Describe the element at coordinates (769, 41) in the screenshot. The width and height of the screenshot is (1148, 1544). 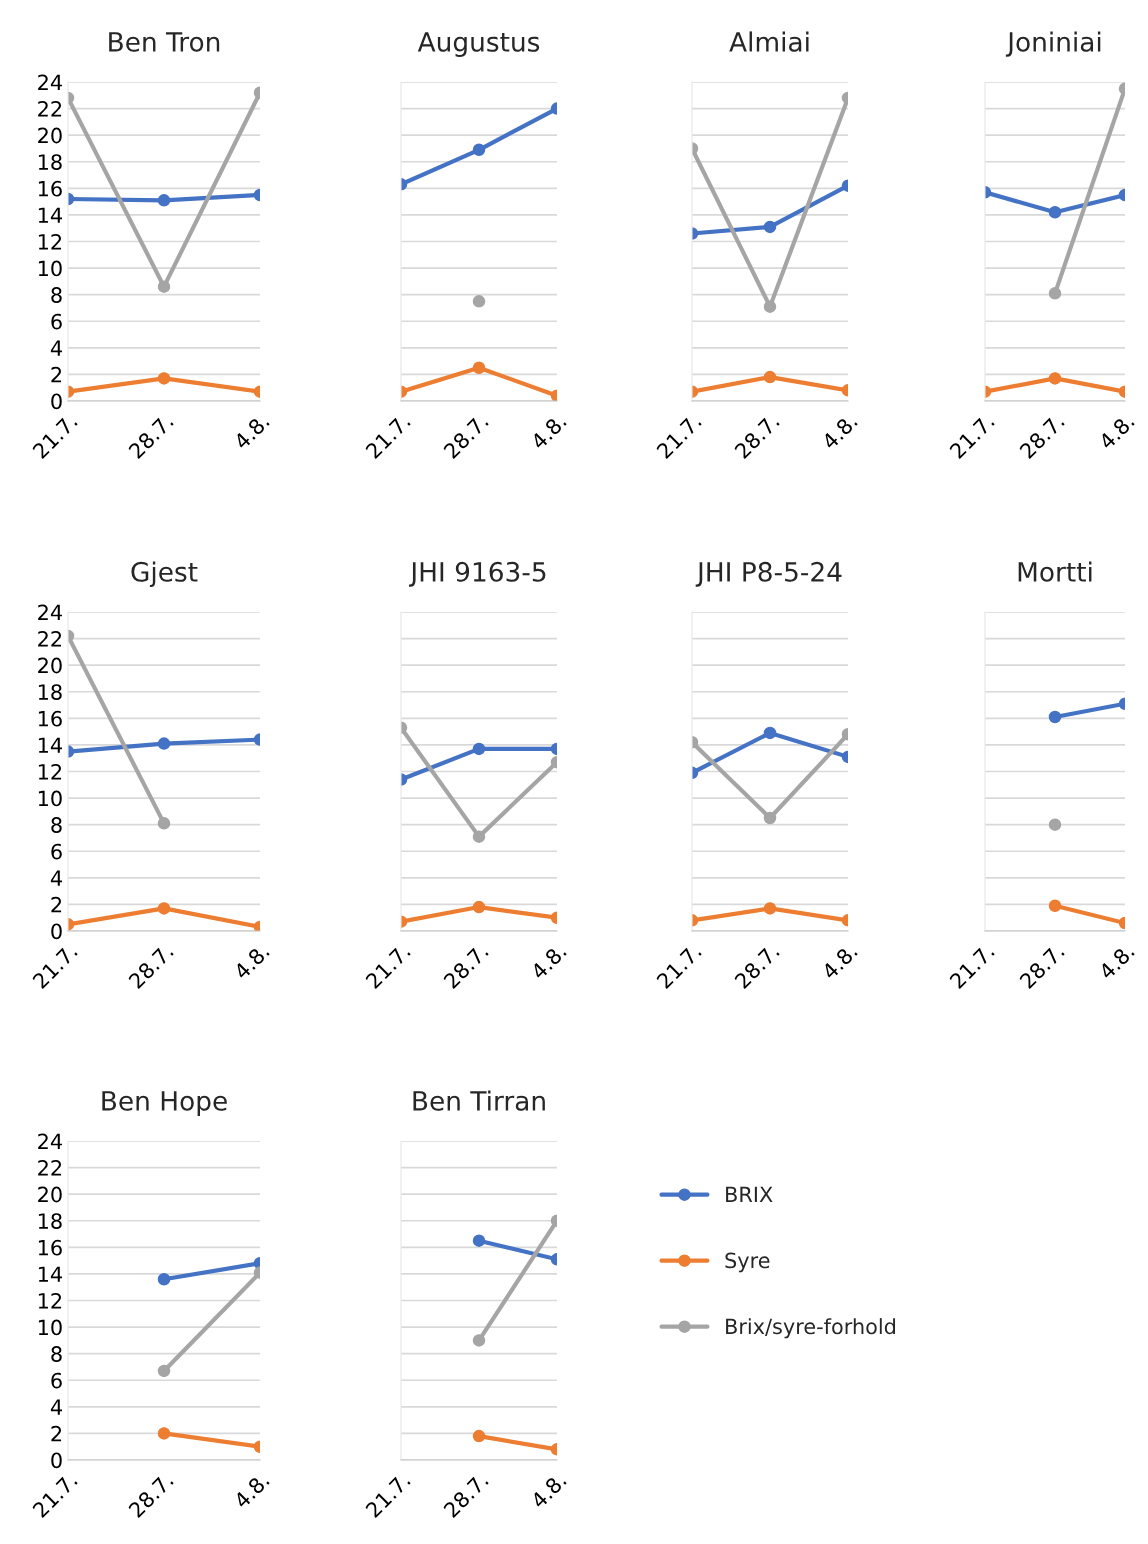
I see `chart-title: Almiai` at that location.